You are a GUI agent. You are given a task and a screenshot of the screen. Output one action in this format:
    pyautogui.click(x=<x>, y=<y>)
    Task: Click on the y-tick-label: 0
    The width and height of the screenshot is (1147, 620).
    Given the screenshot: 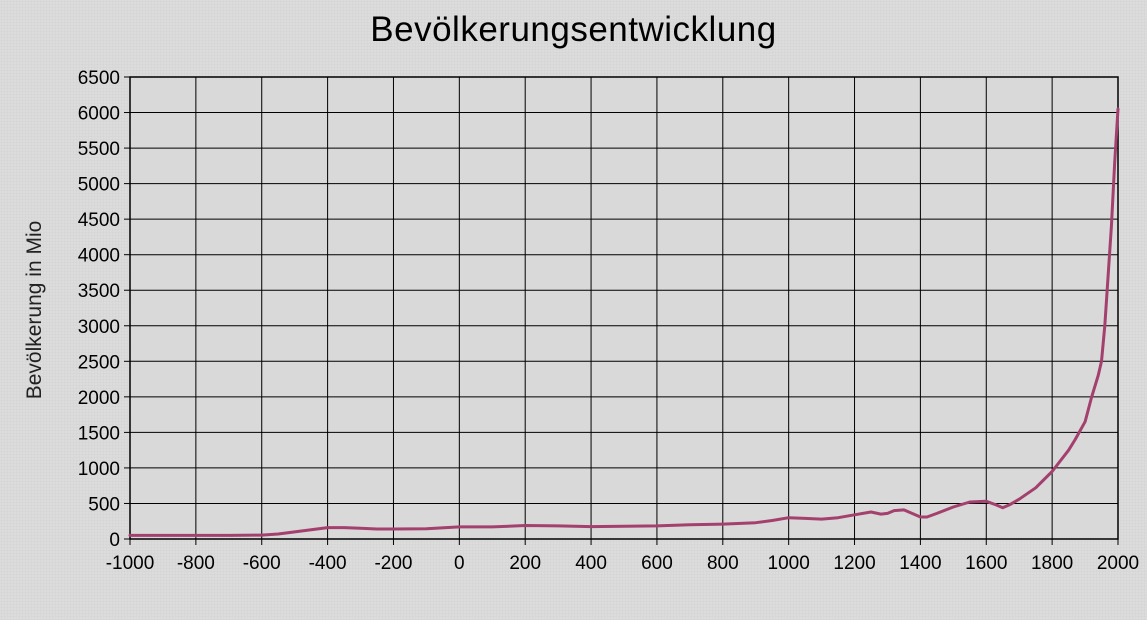 What is the action you would take?
    pyautogui.click(x=114, y=540)
    